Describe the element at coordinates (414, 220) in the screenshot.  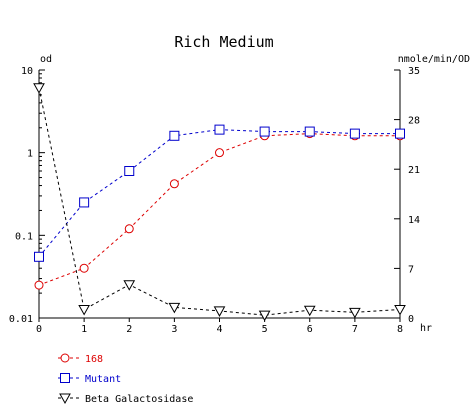
I see `right-tick-label: 14` at that location.